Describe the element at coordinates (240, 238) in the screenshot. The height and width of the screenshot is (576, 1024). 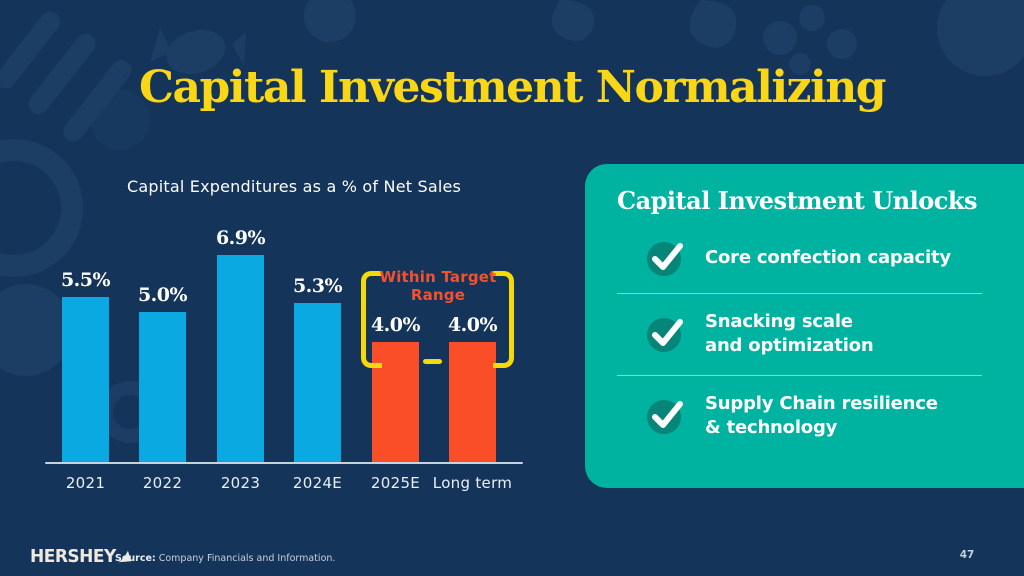
I see `bar-value-label: 6.9%` at that location.